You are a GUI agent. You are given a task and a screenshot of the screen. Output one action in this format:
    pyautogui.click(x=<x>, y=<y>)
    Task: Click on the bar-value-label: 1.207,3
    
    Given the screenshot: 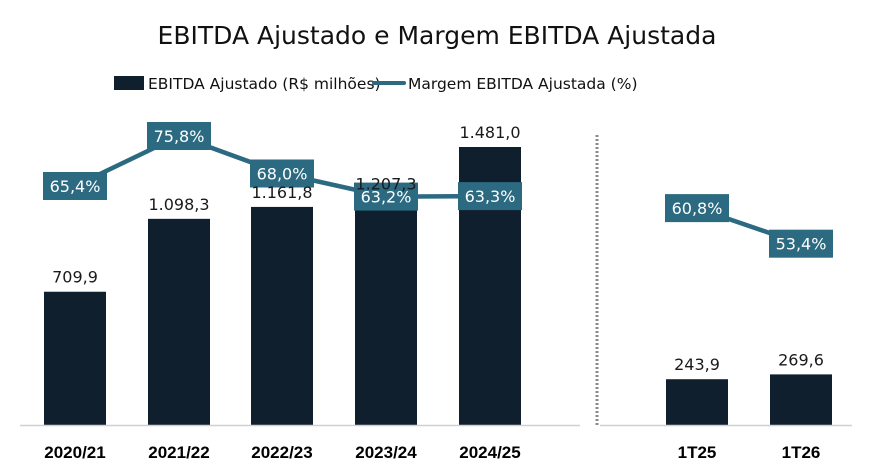 What is the action you would take?
    pyautogui.click(x=385, y=183)
    